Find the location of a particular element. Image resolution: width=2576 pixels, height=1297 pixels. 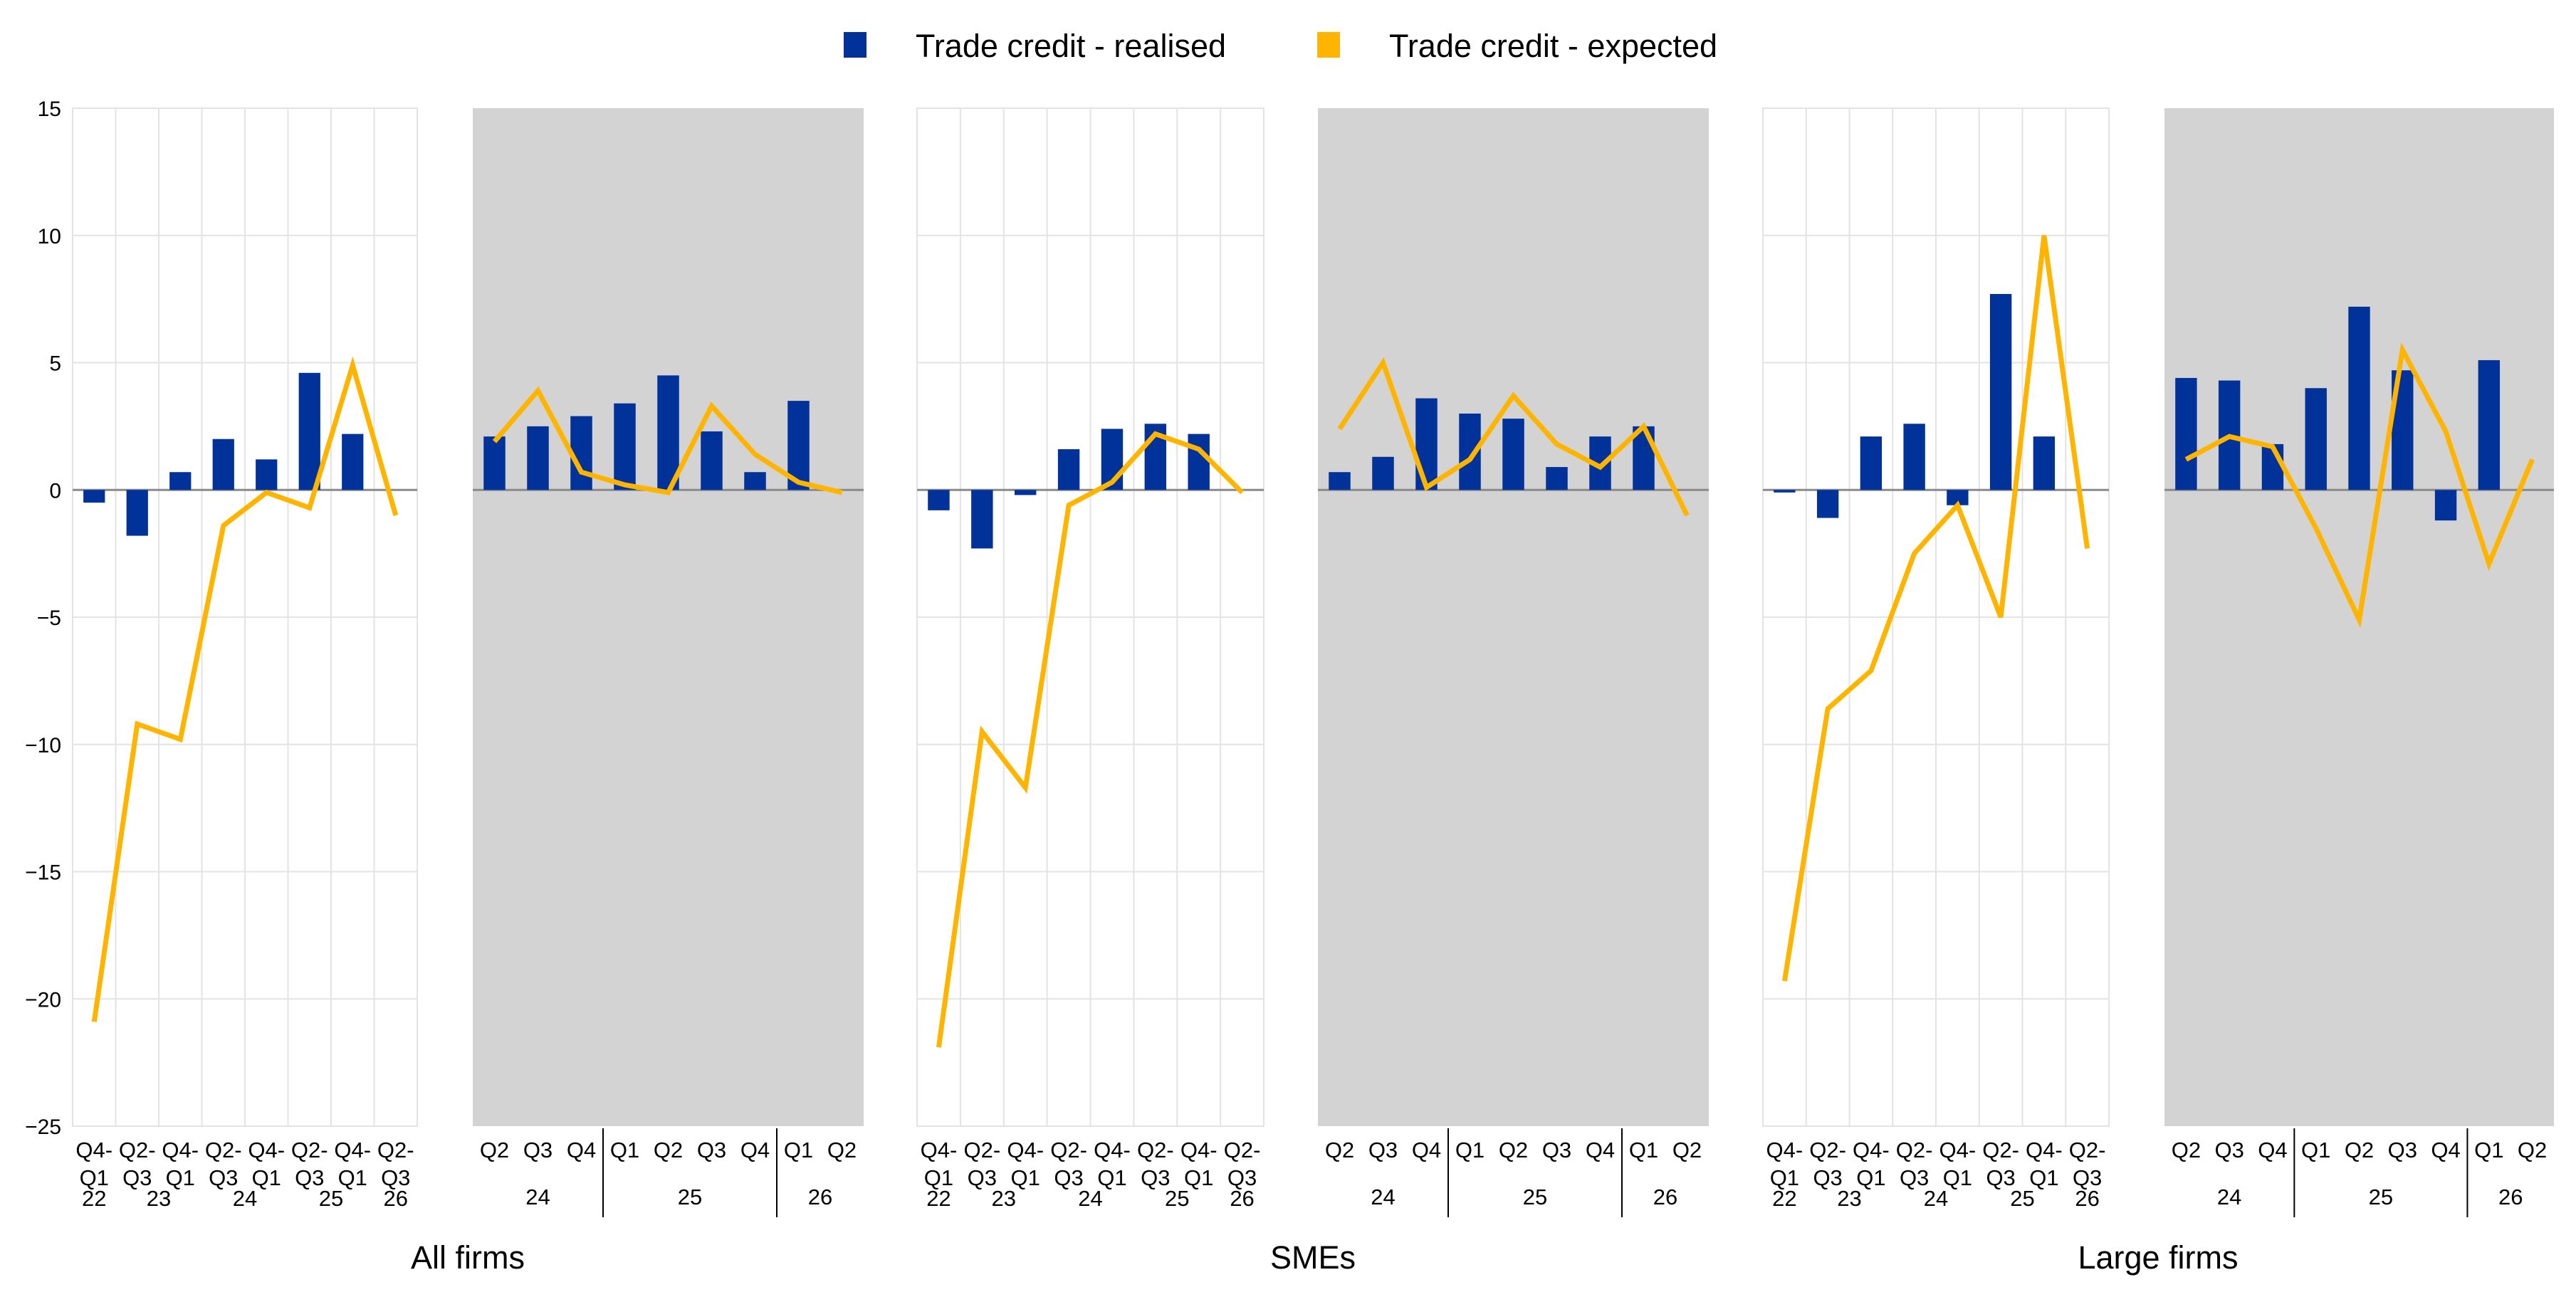

group-title-large-firms: Large firms is located at coordinates (2158, 1257).